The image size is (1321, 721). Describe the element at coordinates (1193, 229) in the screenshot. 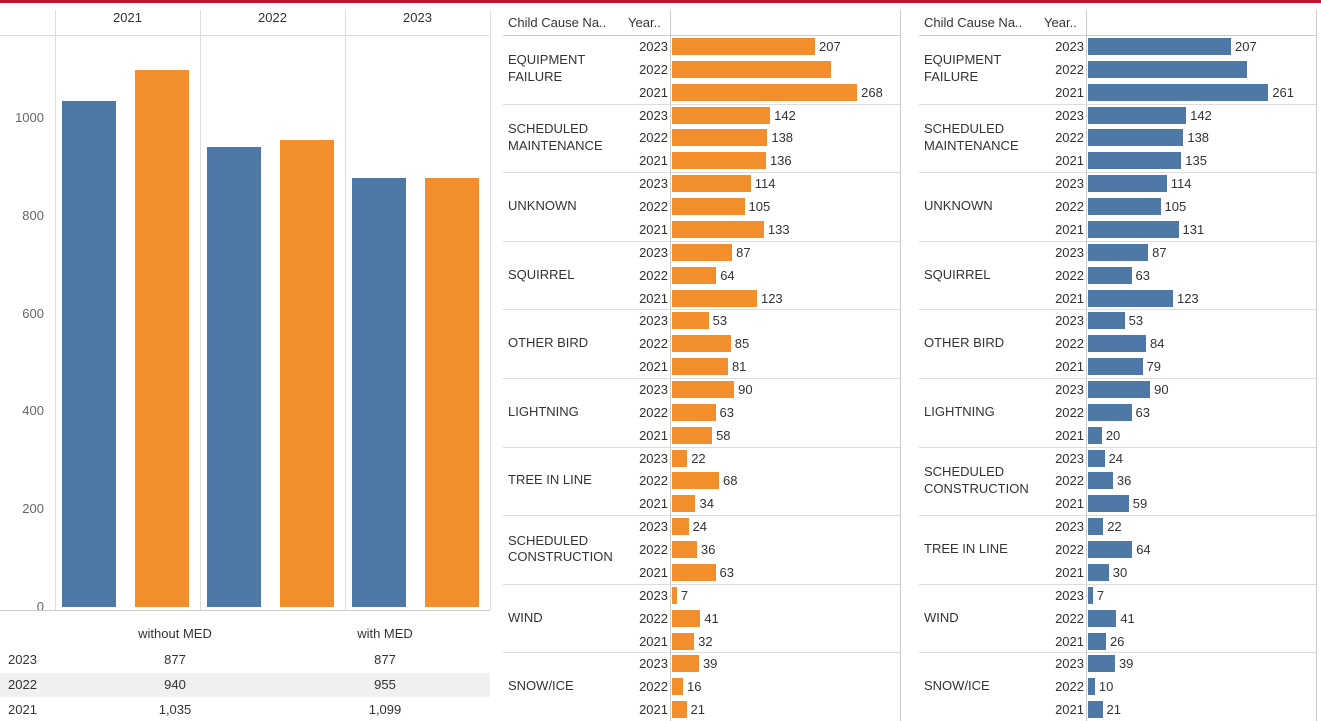

I see `value-label: 131` at that location.